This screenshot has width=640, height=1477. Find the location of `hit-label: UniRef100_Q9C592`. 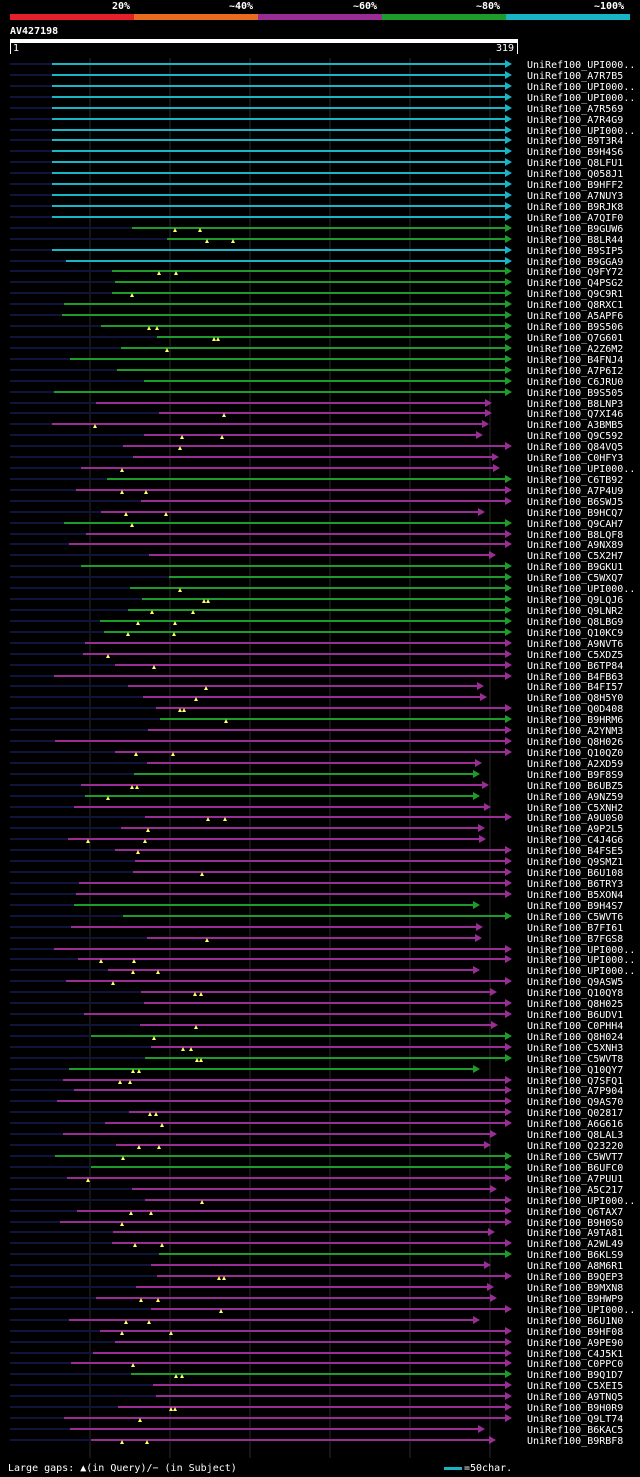

hit-label: UniRef100_Q9C592 is located at coordinates (575, 436).